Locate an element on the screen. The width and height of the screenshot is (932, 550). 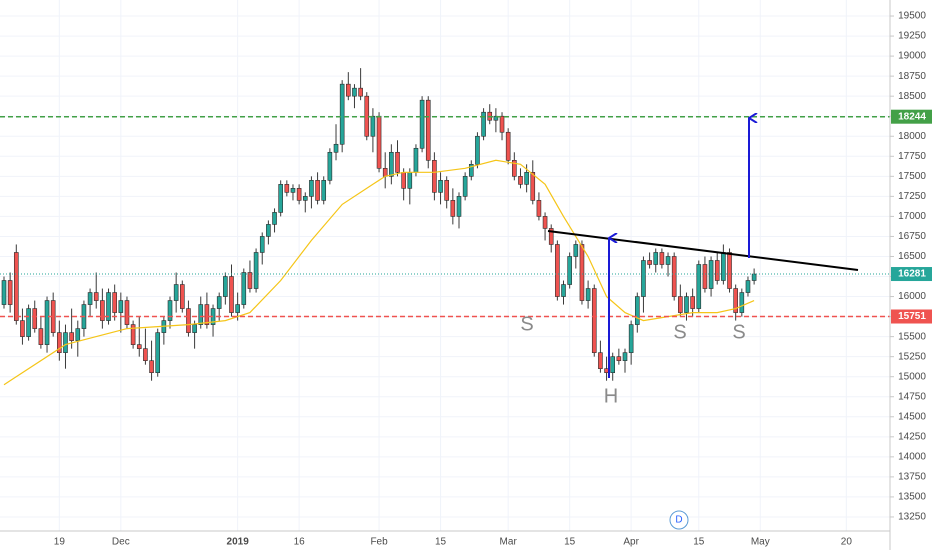
x-tick-label: 16 is located at coordinates (300, 542).